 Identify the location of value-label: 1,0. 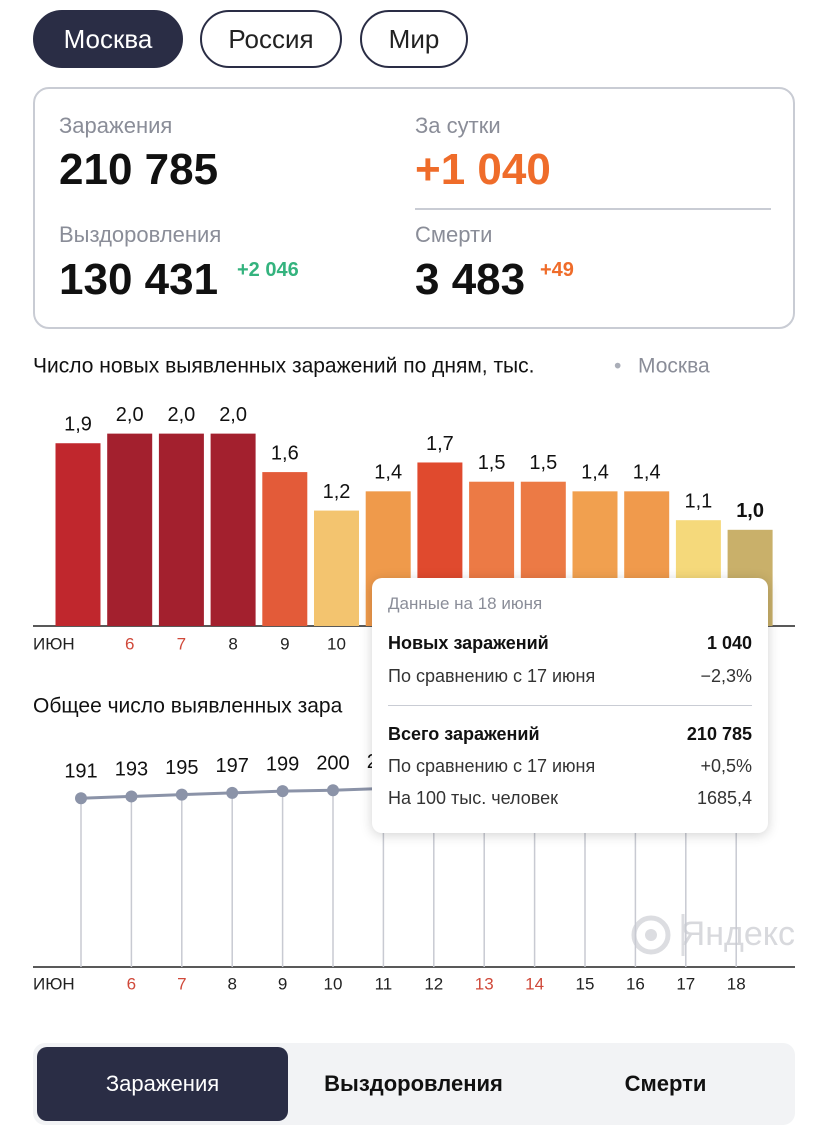
(750, 511).